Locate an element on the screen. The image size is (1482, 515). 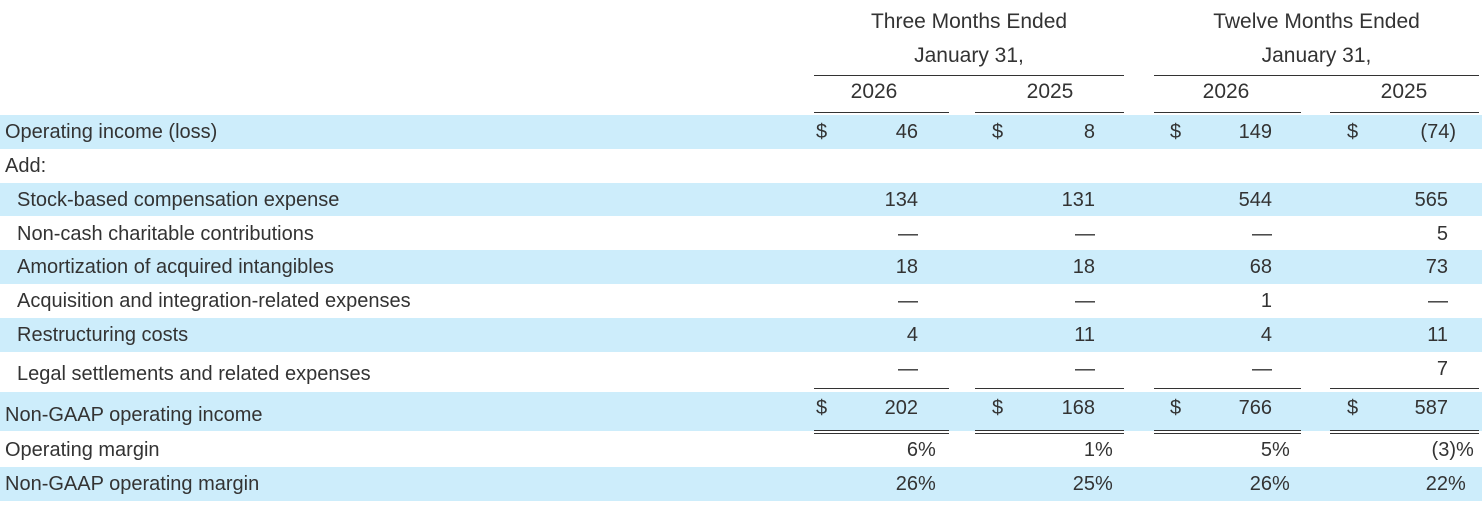
group-header-three-months-date: January 31, is located at coordinates (969, 55).